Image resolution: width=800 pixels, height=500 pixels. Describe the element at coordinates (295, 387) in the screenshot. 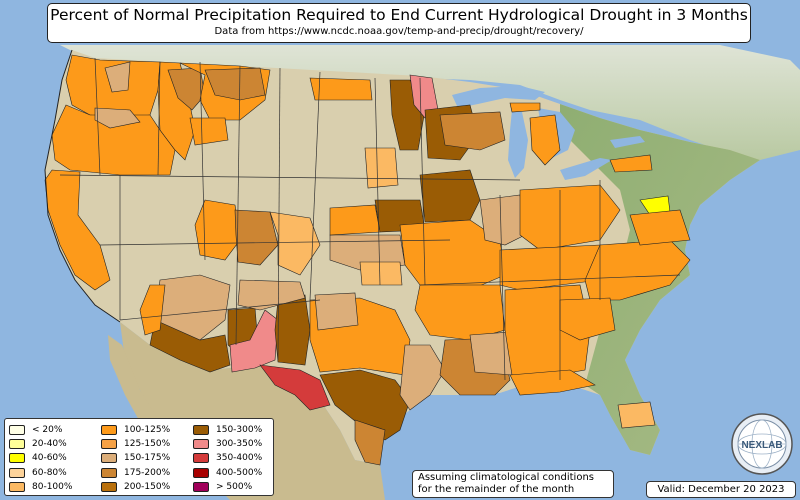

I see `region-texas-red` at that location.